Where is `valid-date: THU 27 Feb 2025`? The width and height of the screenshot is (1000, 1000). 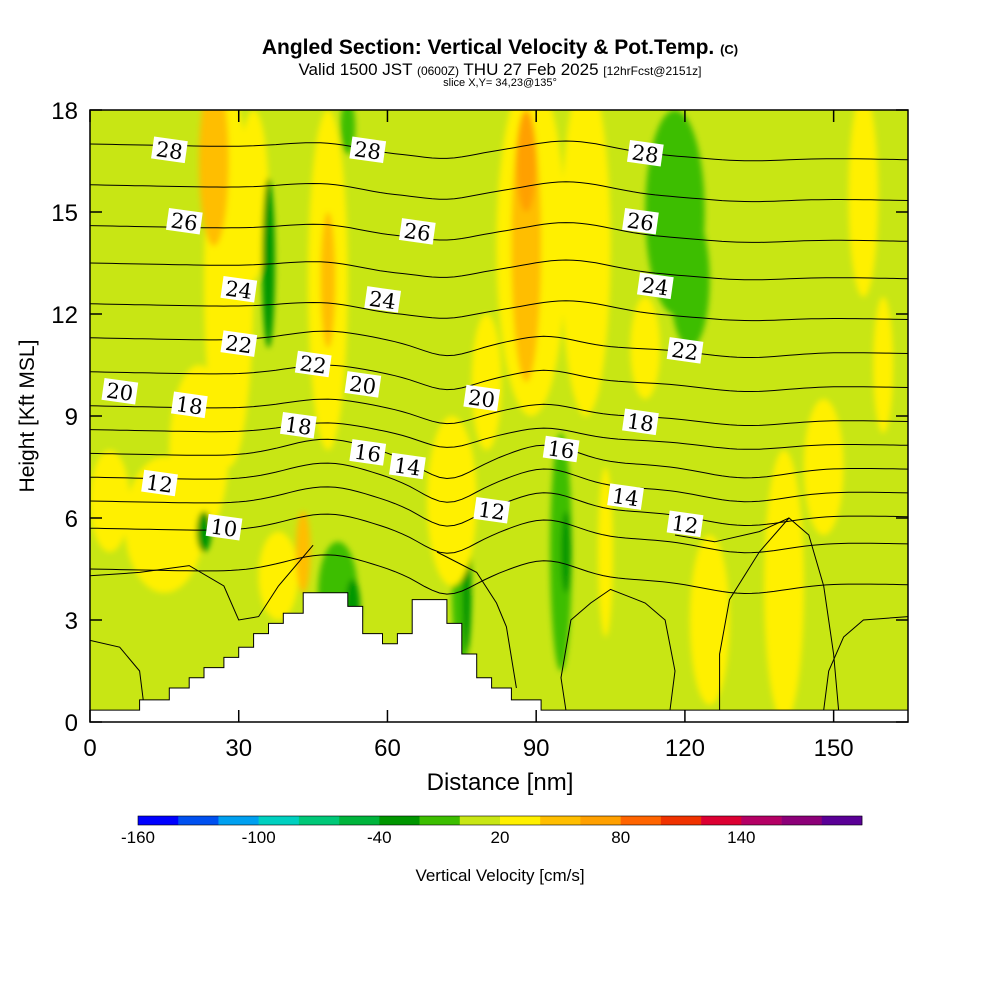 valid-date: THU 27 Feb 2025 is located at coordinates (531, 69).